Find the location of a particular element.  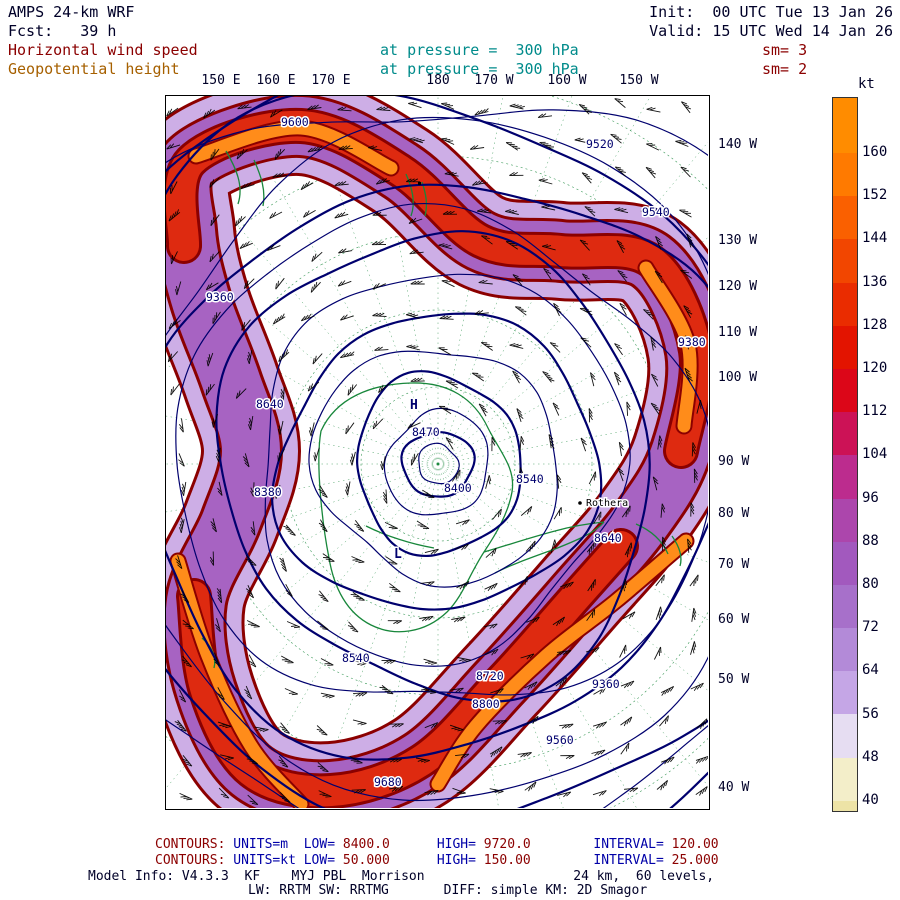

height-contour-label: 9520 is located at coordinates (600, 144).